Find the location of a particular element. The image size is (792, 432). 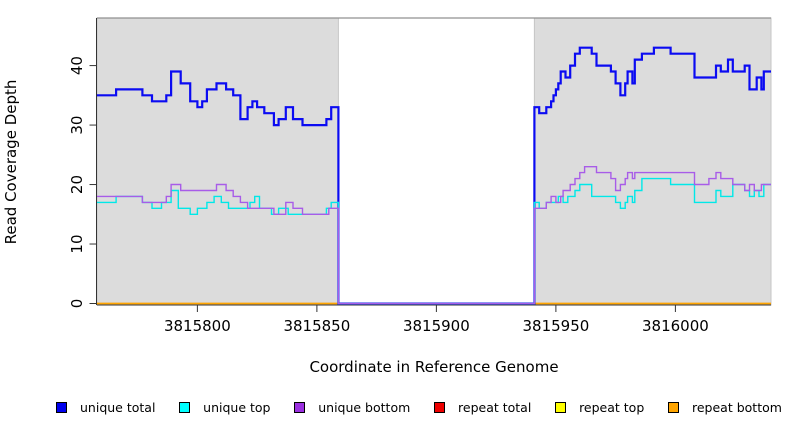

legend-item-repeat-total: repeat total is located at coordinates (482, 407).